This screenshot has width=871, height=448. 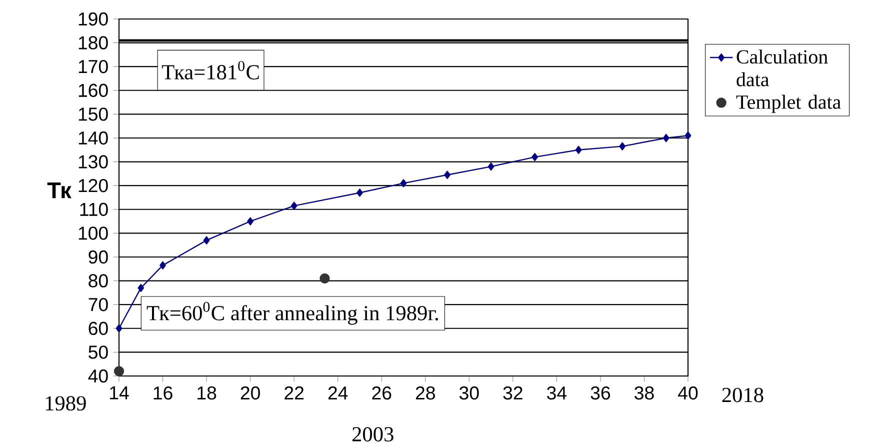 I want to click on y-tick-label: 130, so click(x=93, y=161).